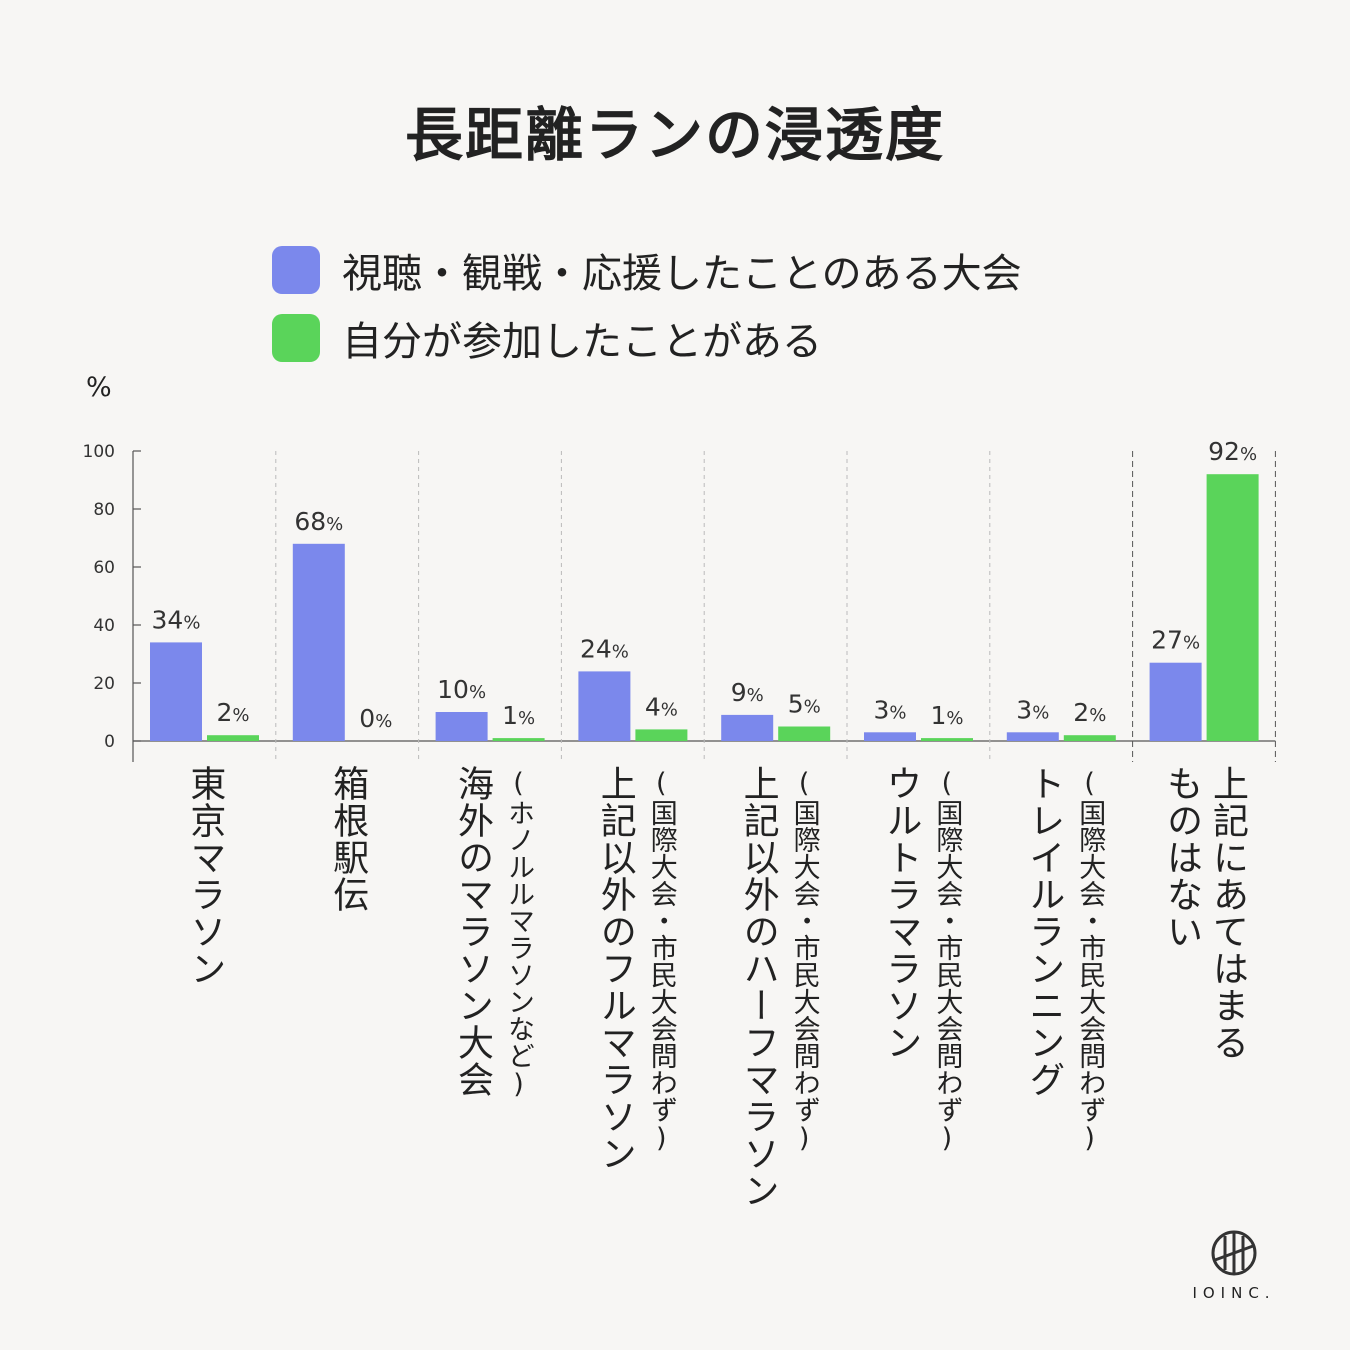  What do you see at coordinates (674, 135) in the screenshot?
I see `chart-title: 長距離ランの浸透度` at bounding box center [674, 135].